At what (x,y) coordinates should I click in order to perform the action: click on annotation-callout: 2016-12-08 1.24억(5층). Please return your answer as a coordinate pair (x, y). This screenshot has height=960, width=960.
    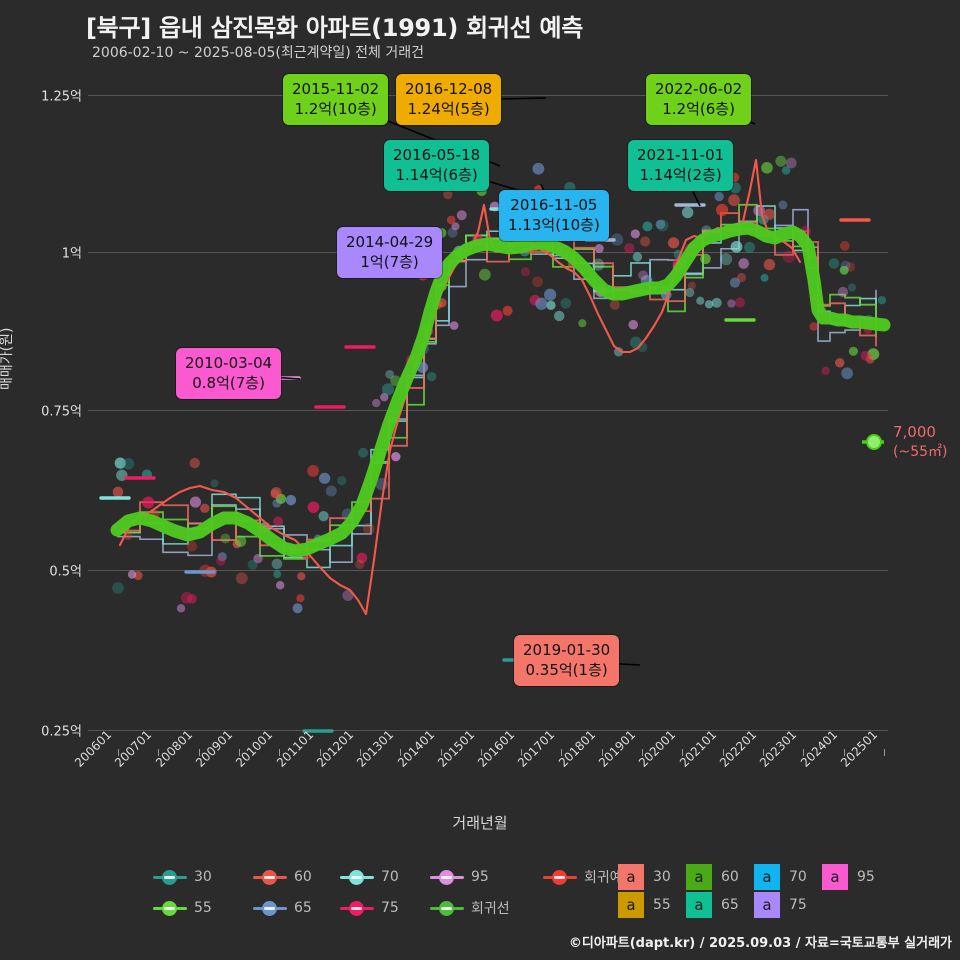
    Looking at the image, I should click on (449, 99).